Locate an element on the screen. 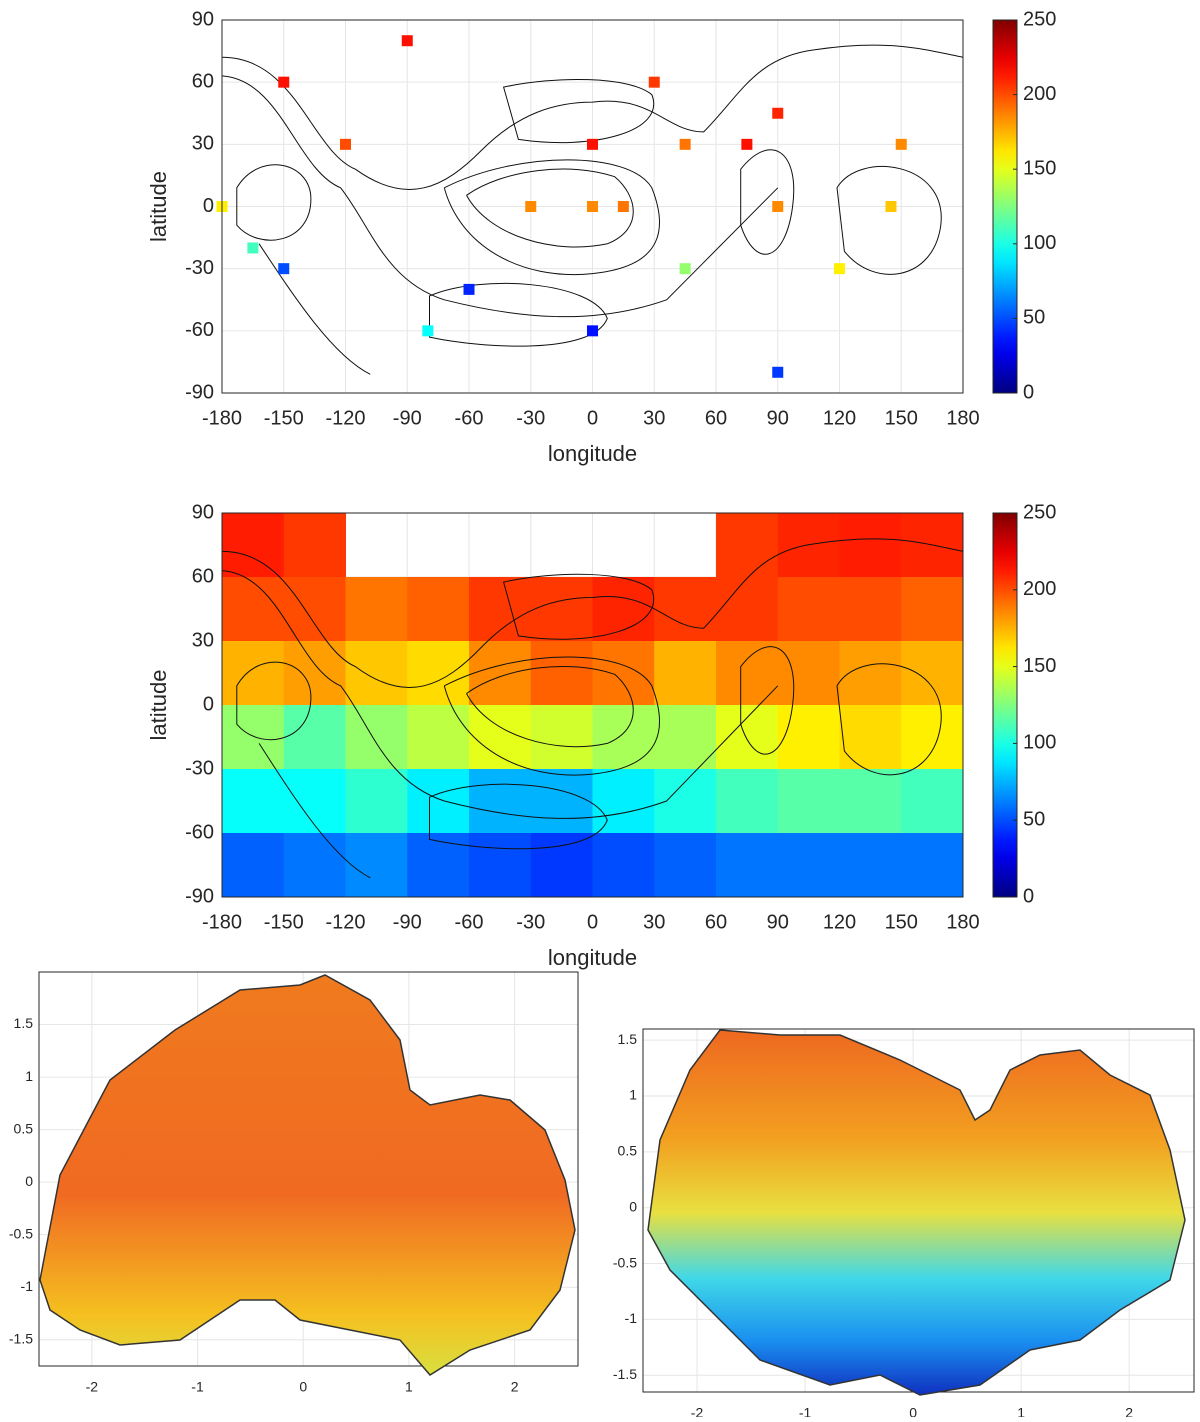  y-tick-label: -1 is located at coordinates (631, 1318).